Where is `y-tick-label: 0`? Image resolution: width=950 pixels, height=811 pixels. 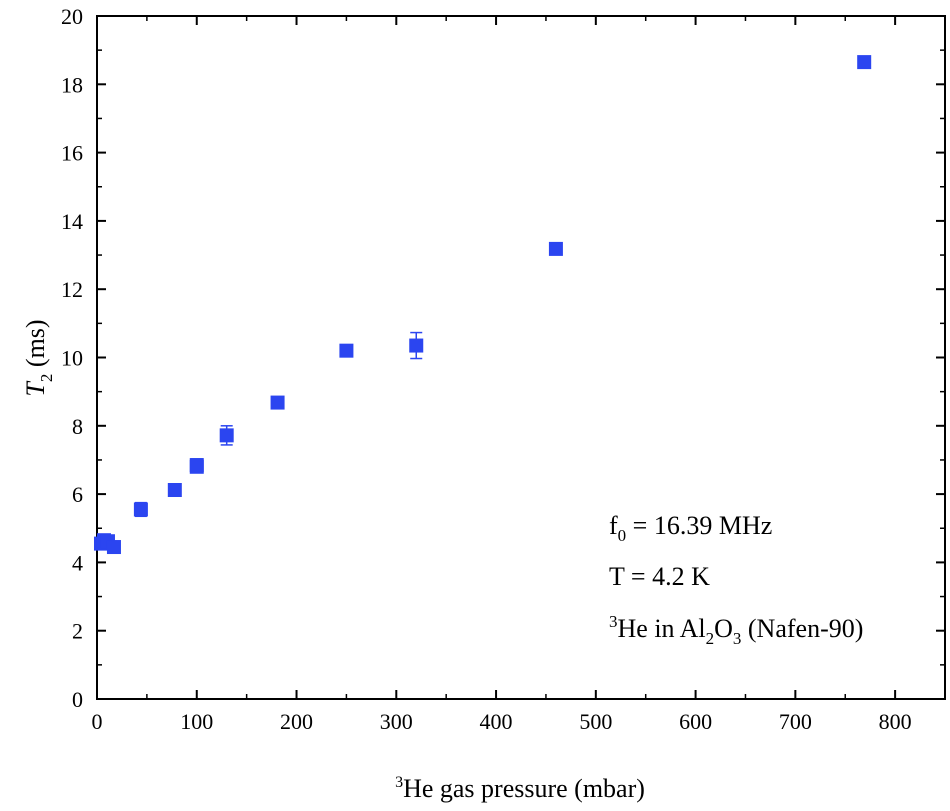 y-tick-label: 0 is located at coordinates (77, 699).